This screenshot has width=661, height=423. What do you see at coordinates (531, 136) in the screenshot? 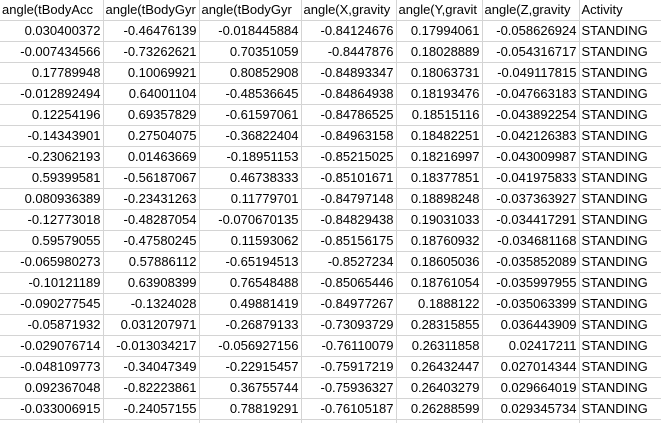
I see `table-cell: -0.042126383` at bounding box center [531, 136].